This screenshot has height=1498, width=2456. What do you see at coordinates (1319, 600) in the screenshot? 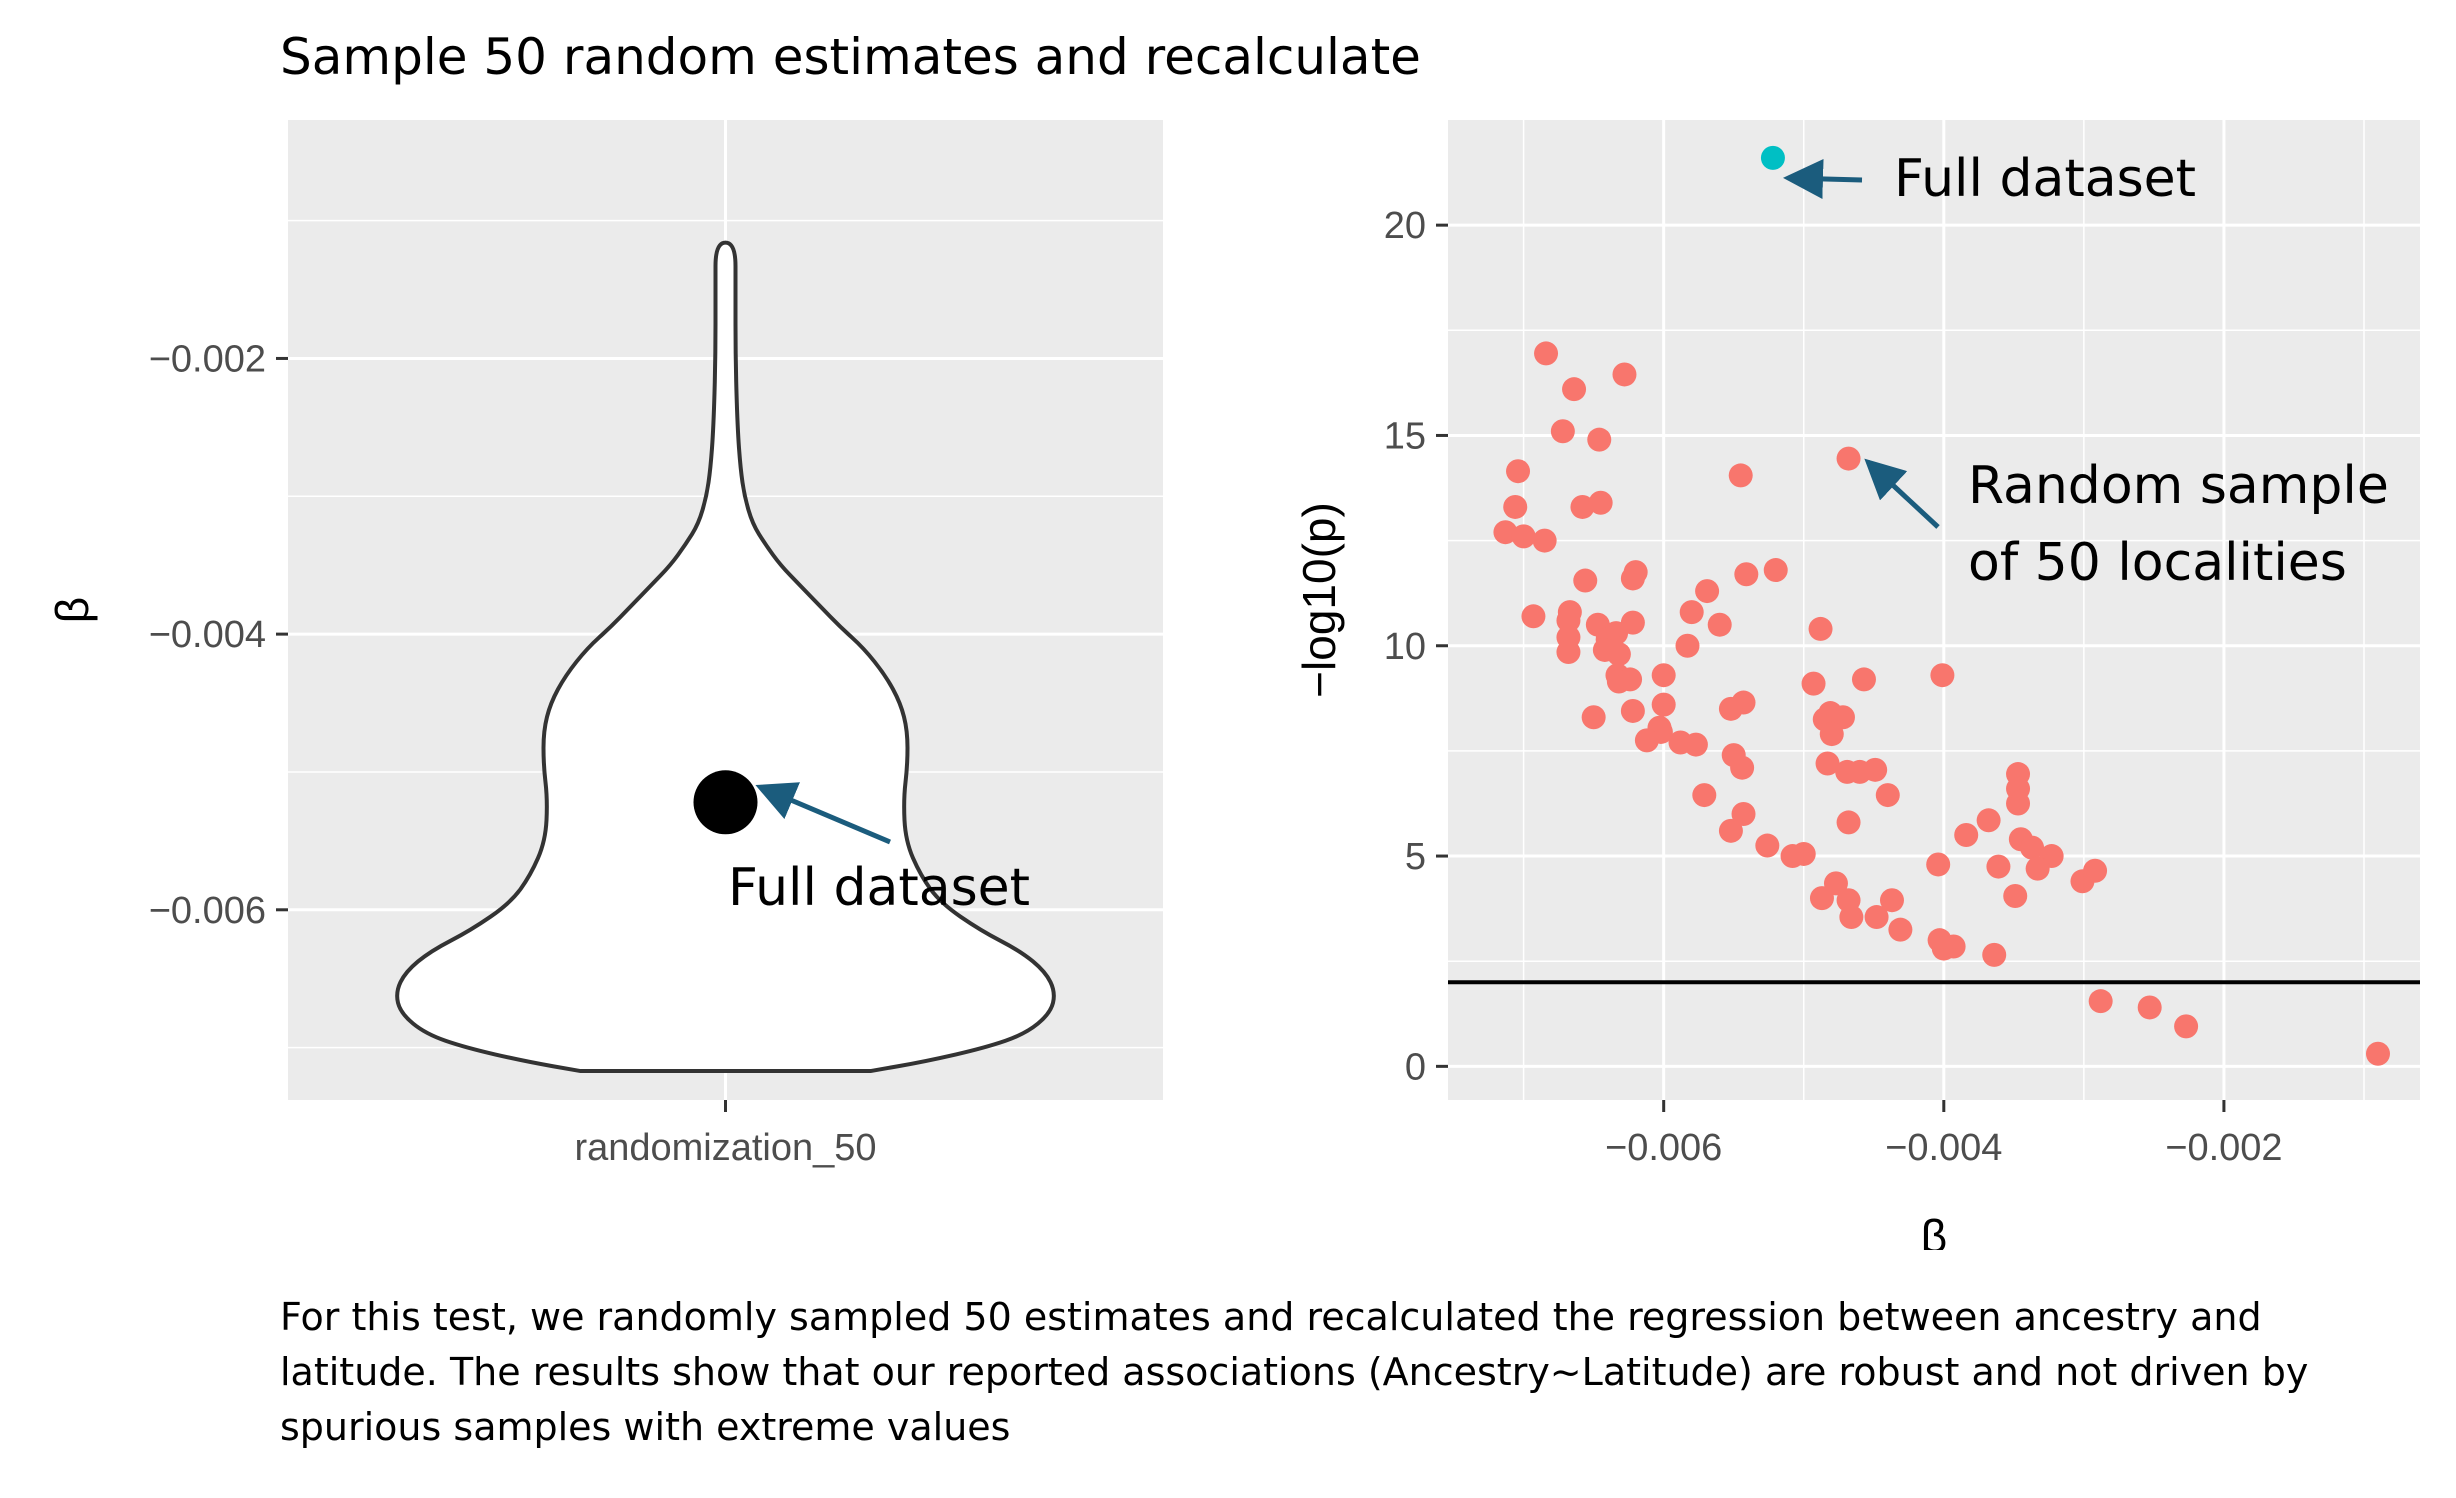
I see `scatter-y-axis-label: −log10(p)` at bounding box center [1319, 600].